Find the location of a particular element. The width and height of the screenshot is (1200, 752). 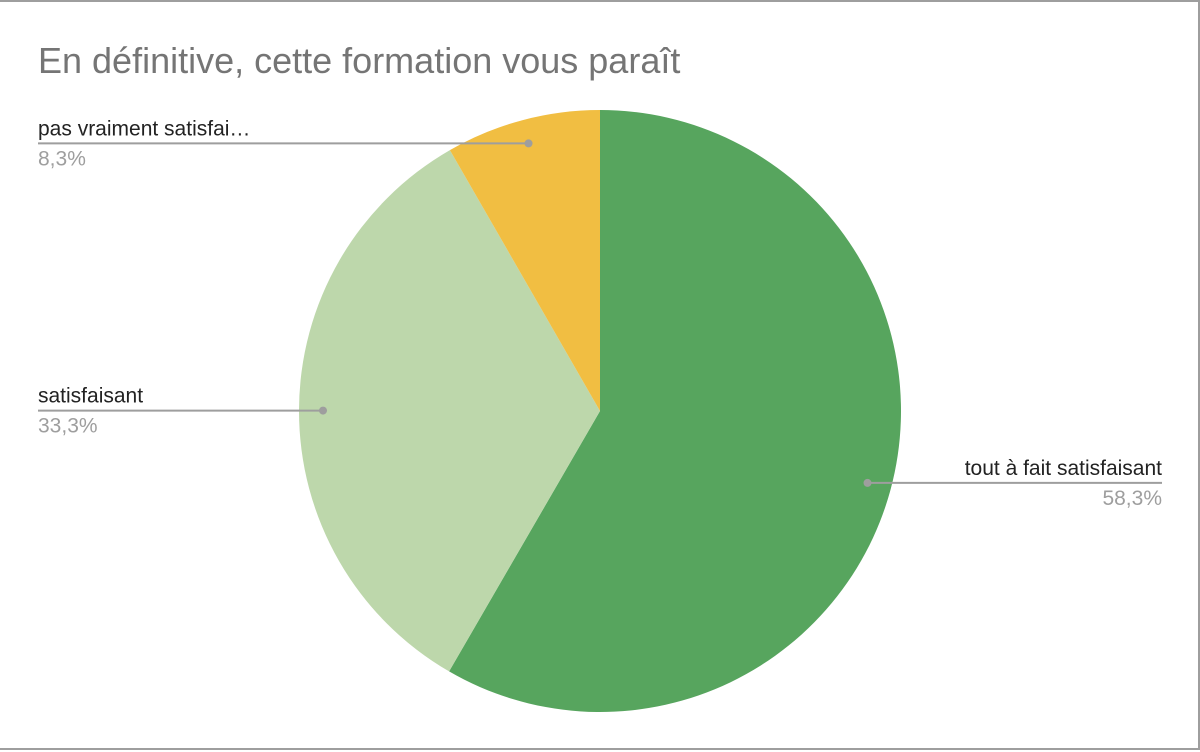

slice-percent-0: 58,3% is located at coordinates (1132, 498).